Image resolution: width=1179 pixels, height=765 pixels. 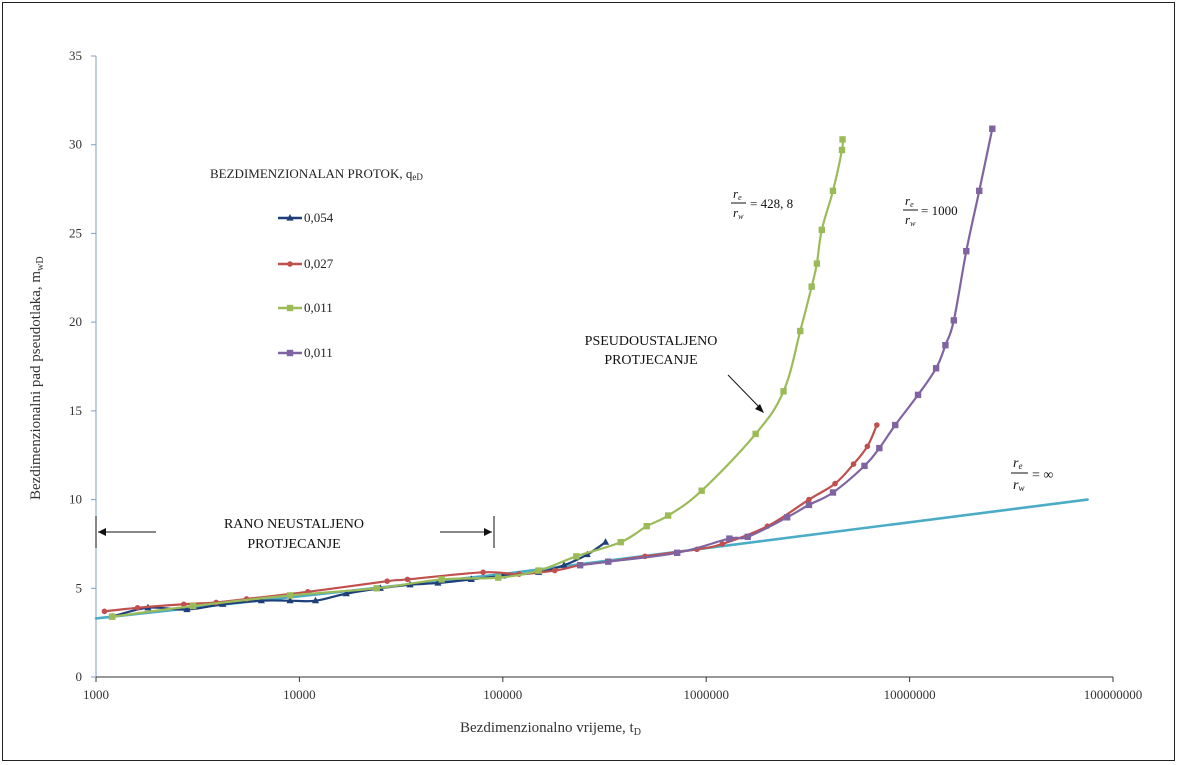 What do you see at coordinates (910, 694) in the screenshot?
I see `x-tick-label: 10000000` at bounding box center [910, 694].